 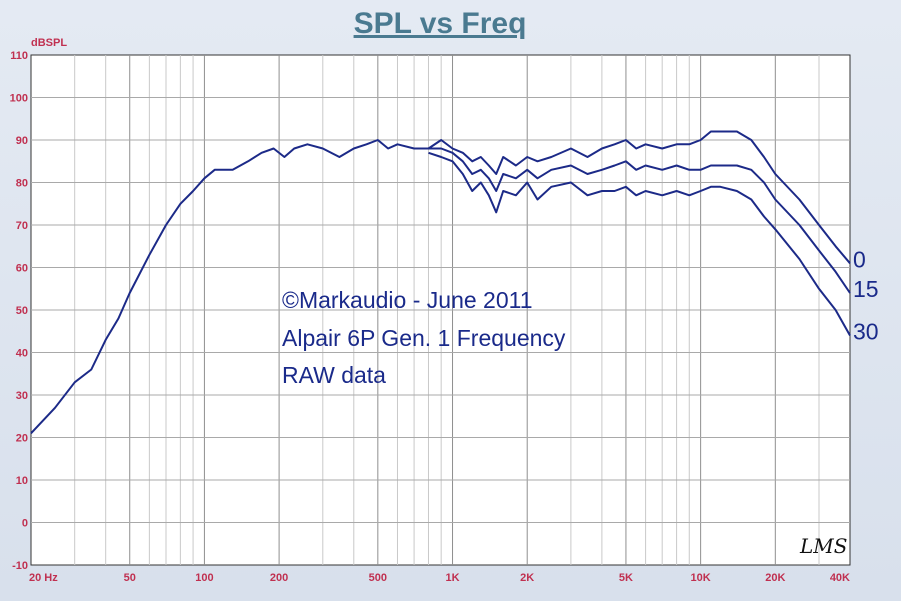 I want to click on annotation-model: Alpair 6P Gen. 1 Frequency, so click(x=424, y=338).